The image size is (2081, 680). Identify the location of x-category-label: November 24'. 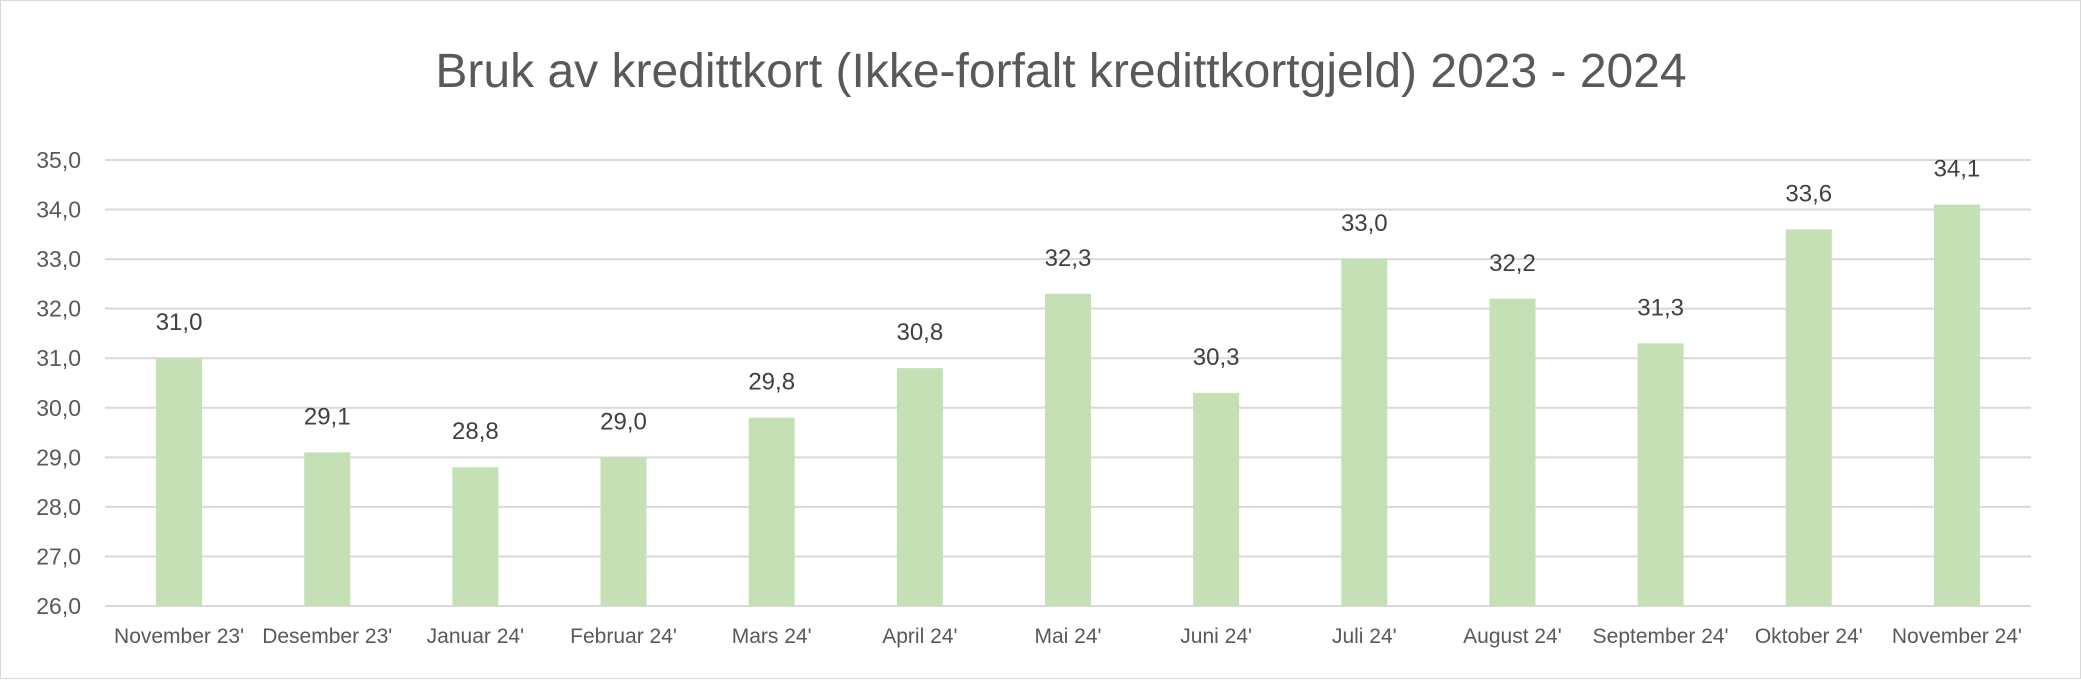
(1957, 636).